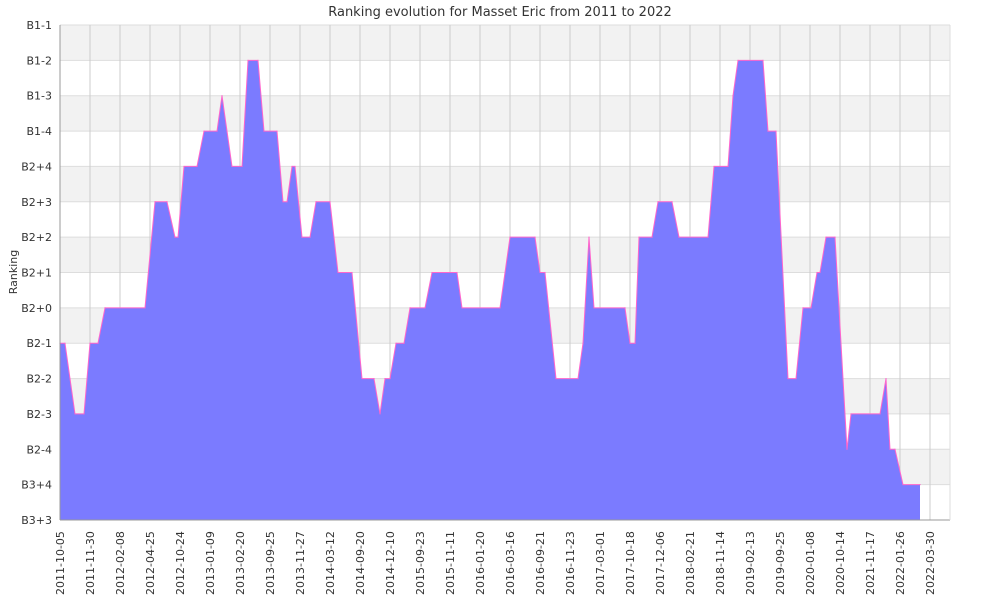  Describe the element at coordinates (39, 96) in the screenshot. I see `y-tick-label: B1-3` at that location.